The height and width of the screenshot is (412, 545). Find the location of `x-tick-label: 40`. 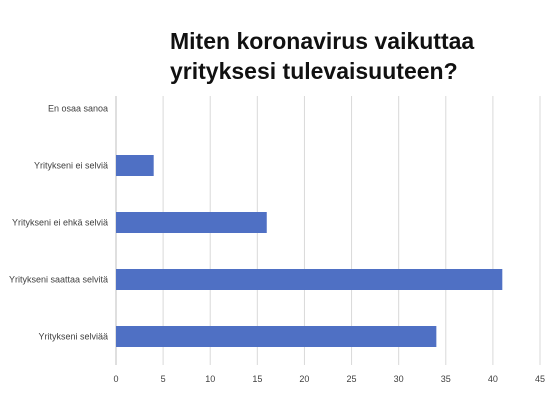

x-tick-label: 40 is located at coordinates (493, 379).